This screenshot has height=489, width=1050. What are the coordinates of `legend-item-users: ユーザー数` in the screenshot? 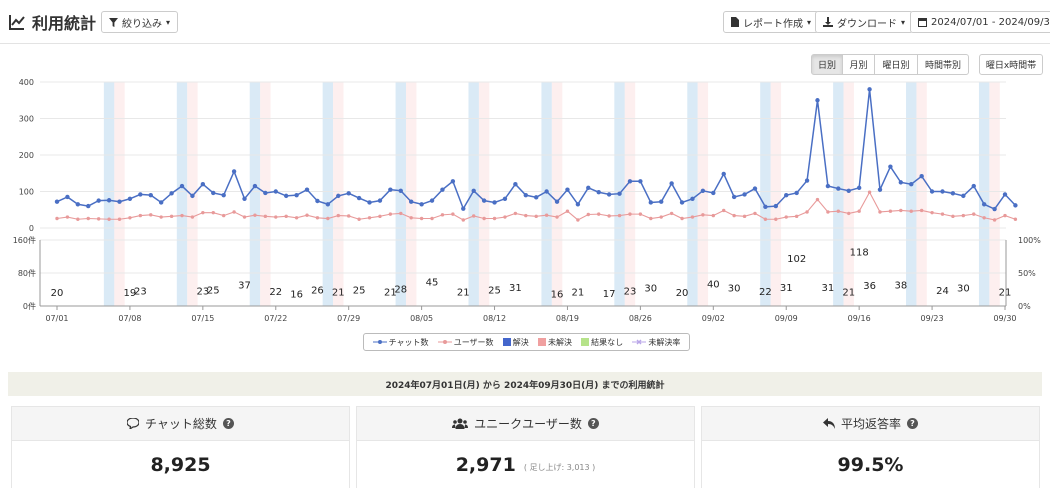 It's located at (465, 342).